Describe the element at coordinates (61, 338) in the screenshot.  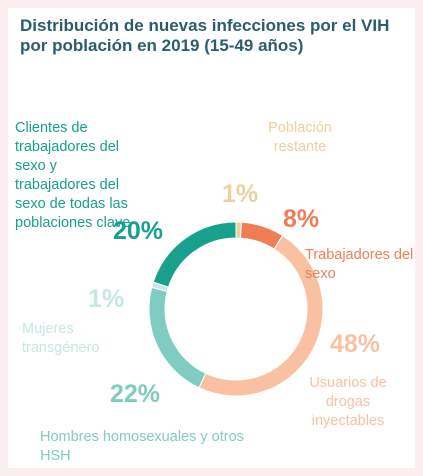
I see `slice-label: Mujeres transgénero` at that location.